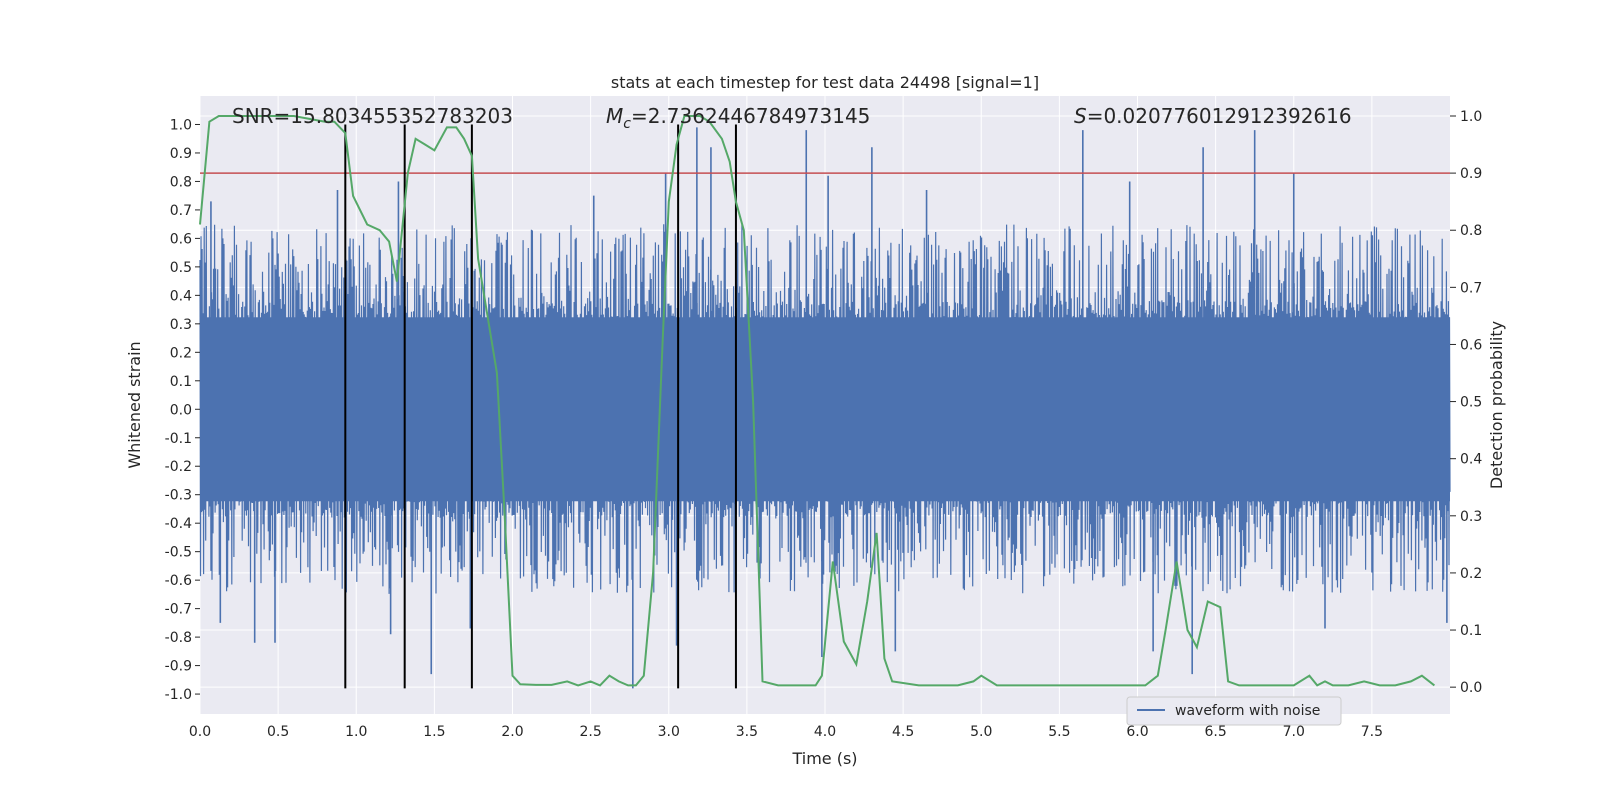 The image size is (1600, 800). I want to click on x-tick-label-8: 4.0, so click(825, 732).